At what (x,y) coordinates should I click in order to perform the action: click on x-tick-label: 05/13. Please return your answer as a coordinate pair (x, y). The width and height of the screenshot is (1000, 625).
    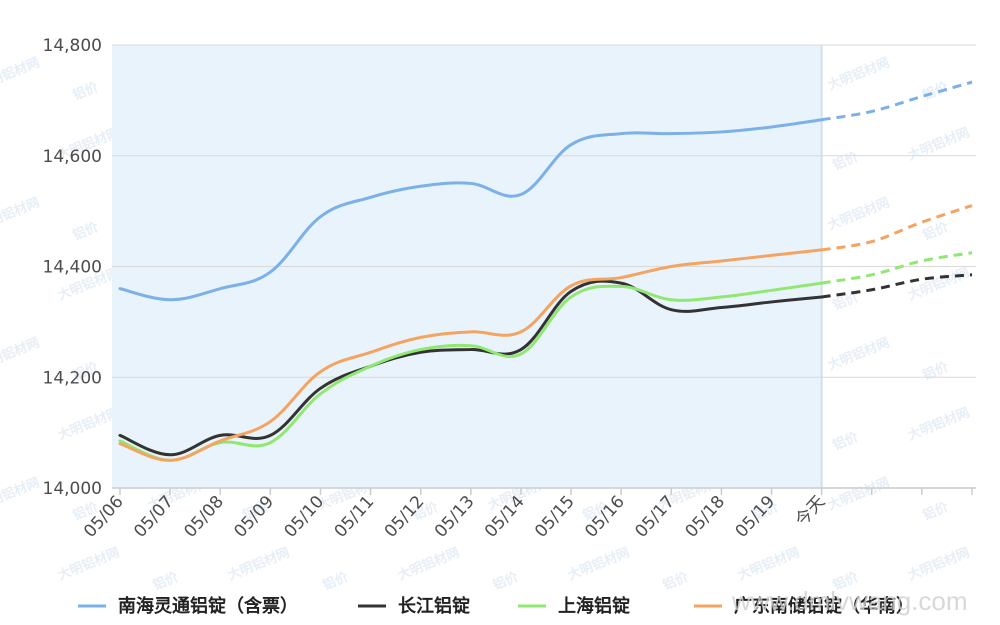
    Looking at the image, I should click on (455, 517).